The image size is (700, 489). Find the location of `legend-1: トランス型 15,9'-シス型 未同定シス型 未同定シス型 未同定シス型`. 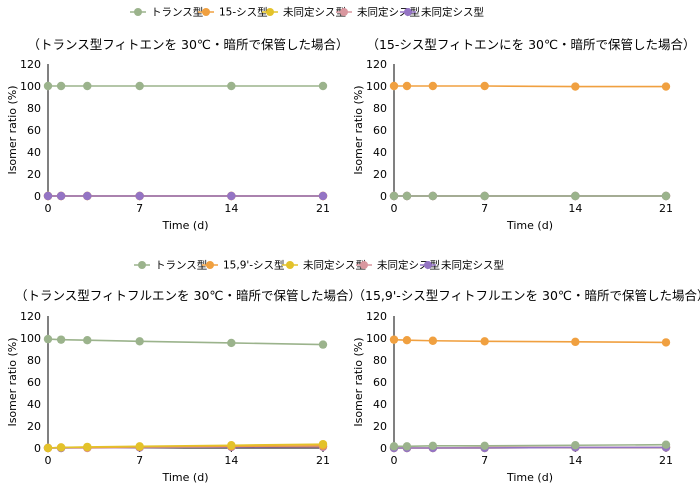

legend-1: トランス型 15,9'-シス型 未同定シス型 未同定シス型 未同定シス型 is located at coordinates (319, 265).